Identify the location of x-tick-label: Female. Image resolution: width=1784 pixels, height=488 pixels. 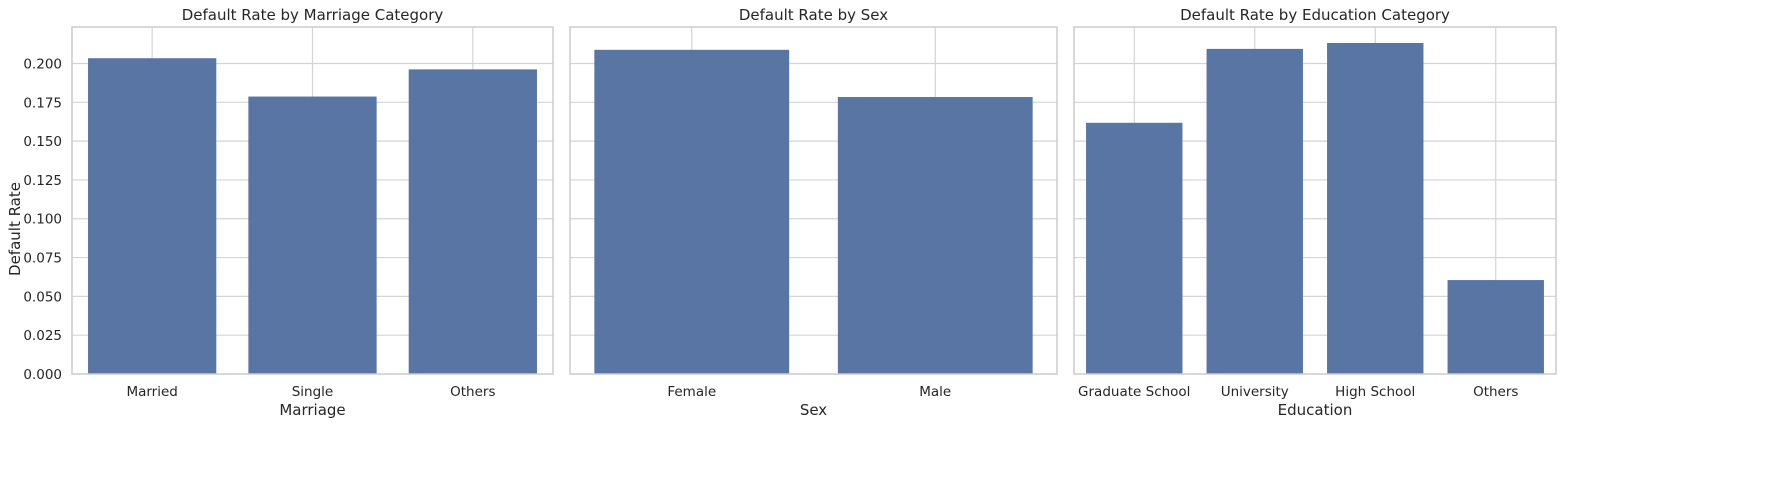
(691, 392).